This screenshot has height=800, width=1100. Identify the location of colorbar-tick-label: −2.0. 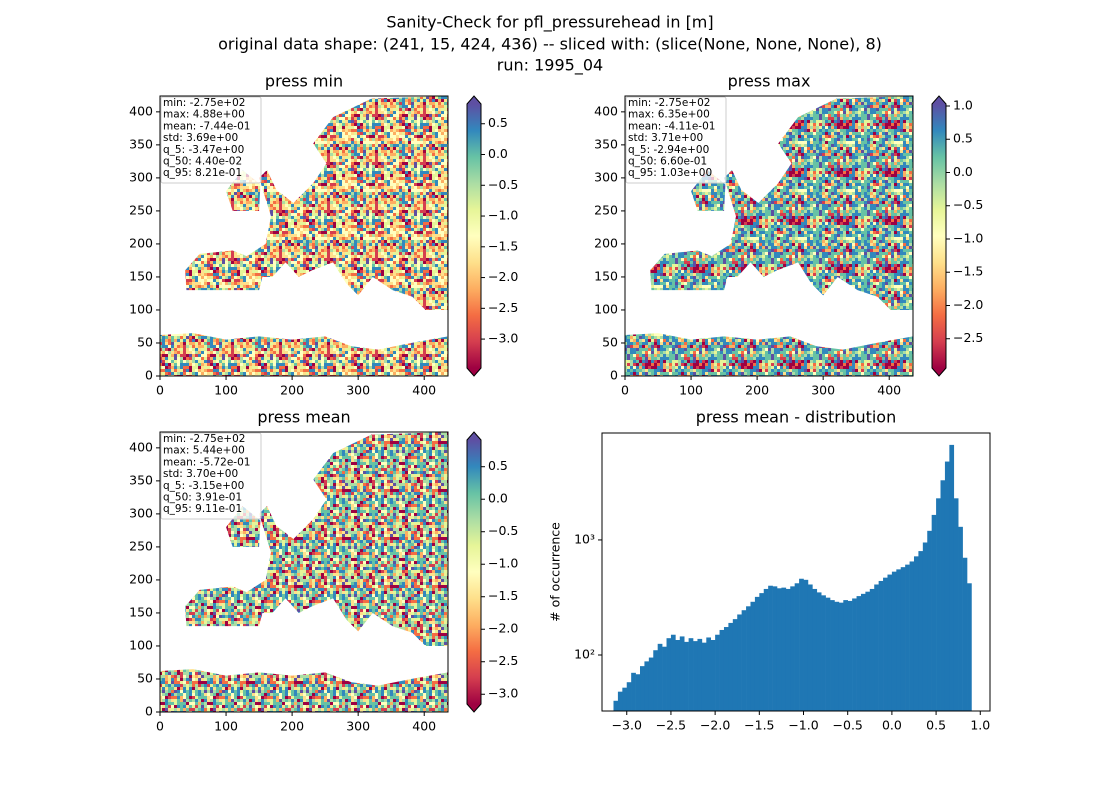
(503, 276).